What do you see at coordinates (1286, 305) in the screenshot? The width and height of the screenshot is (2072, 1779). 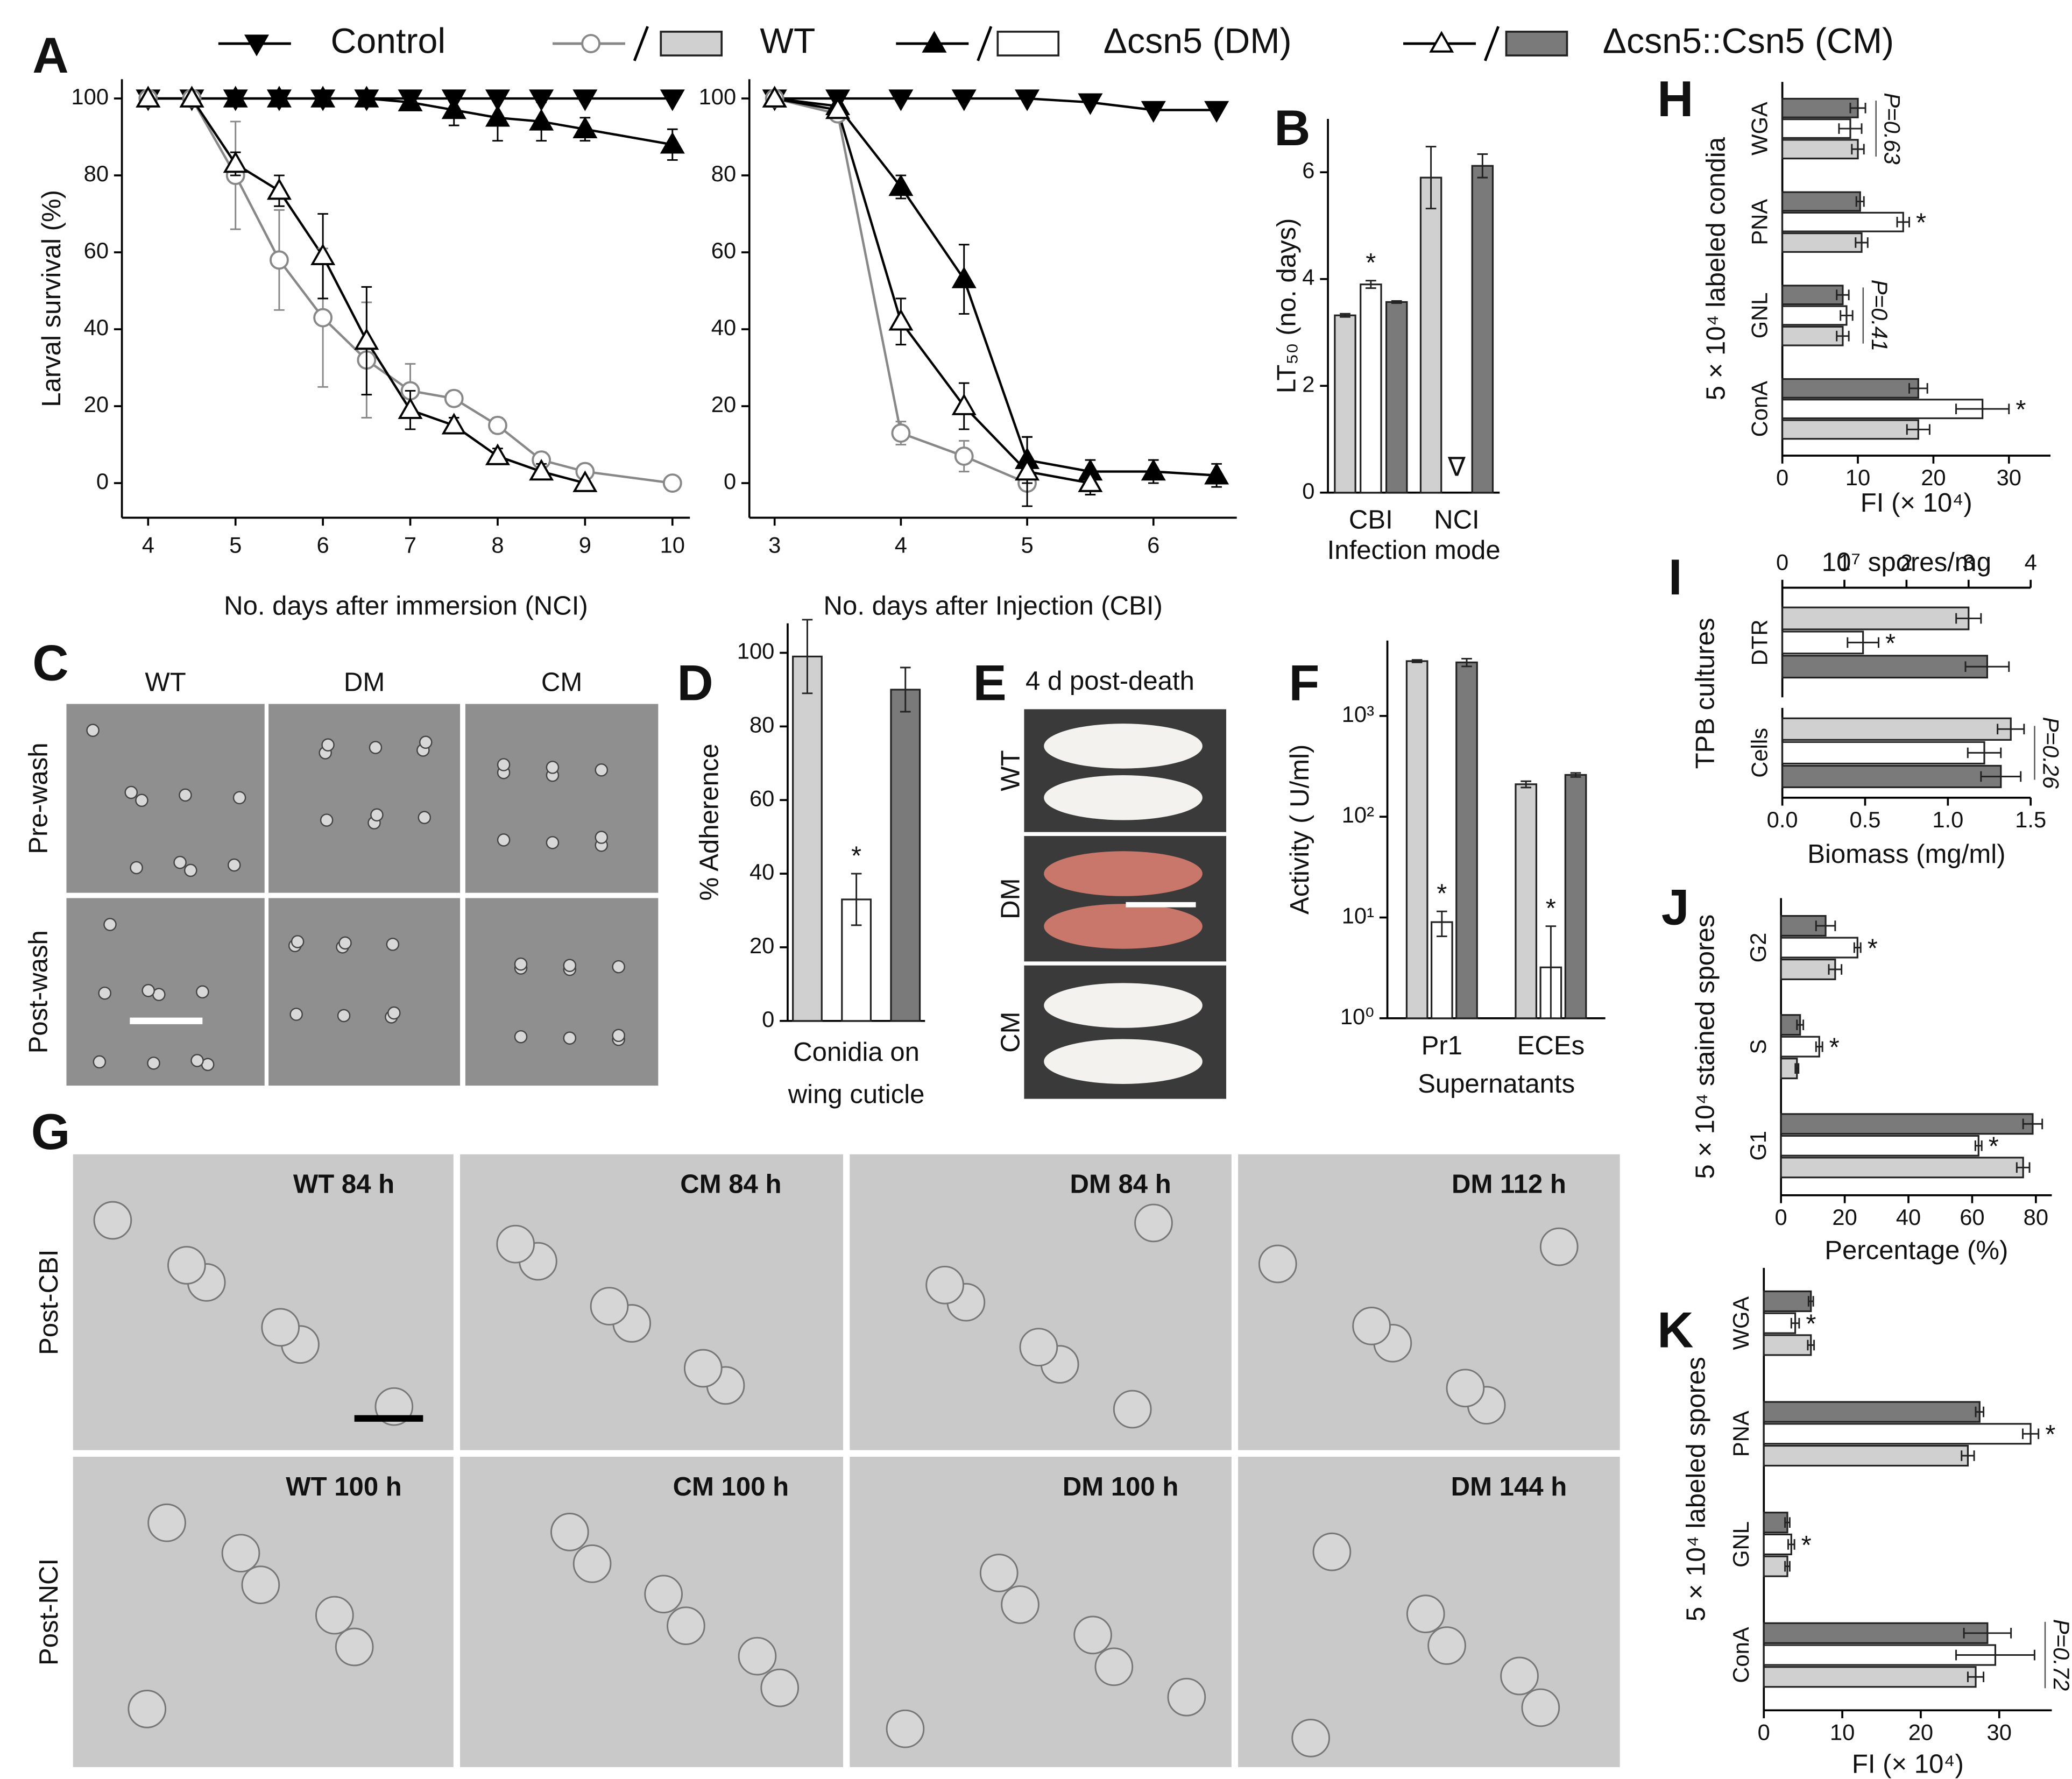 I see `y-axis-label: LT₅₀ (no. days)` at bounding box center [1286, 305].